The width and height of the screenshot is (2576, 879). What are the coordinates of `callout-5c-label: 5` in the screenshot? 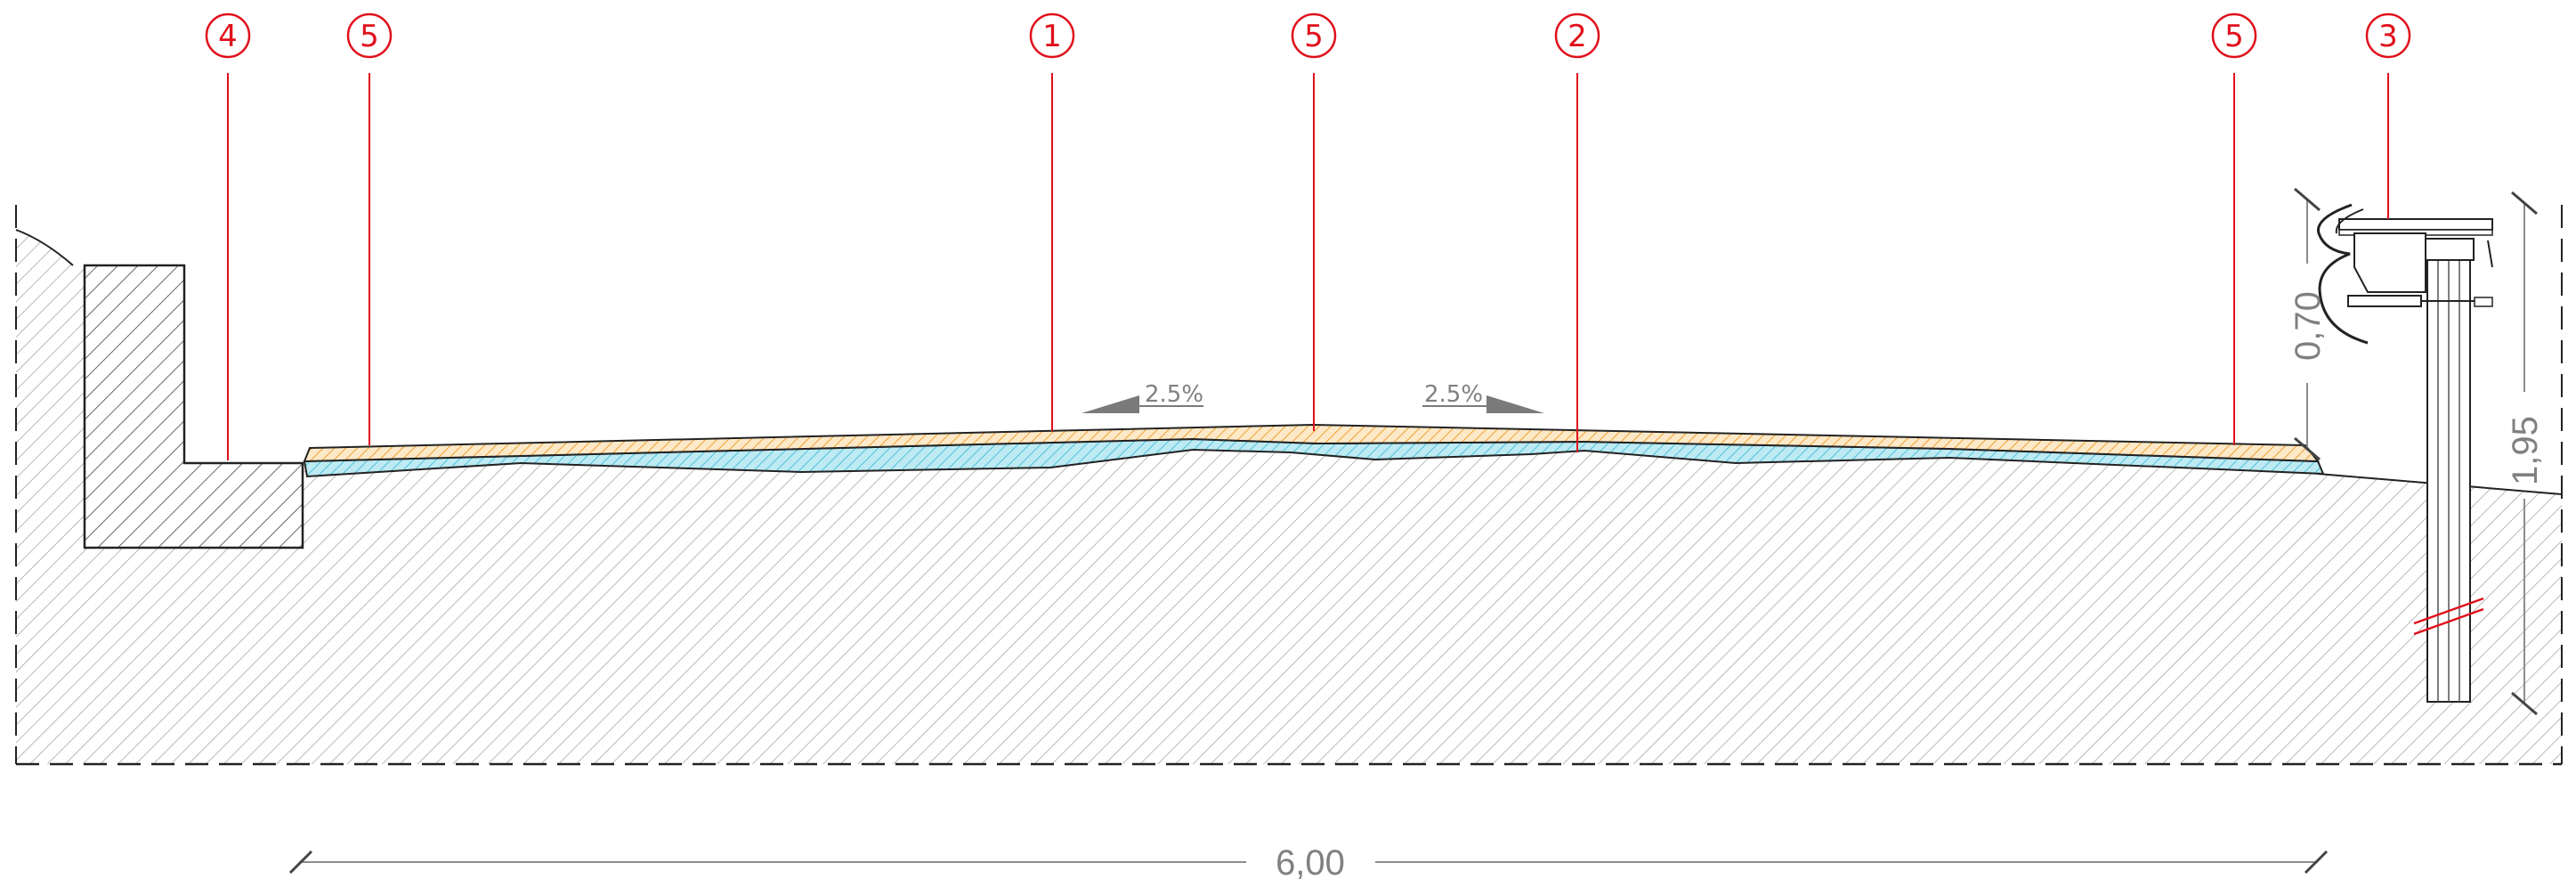 It's located at (2234, 36).